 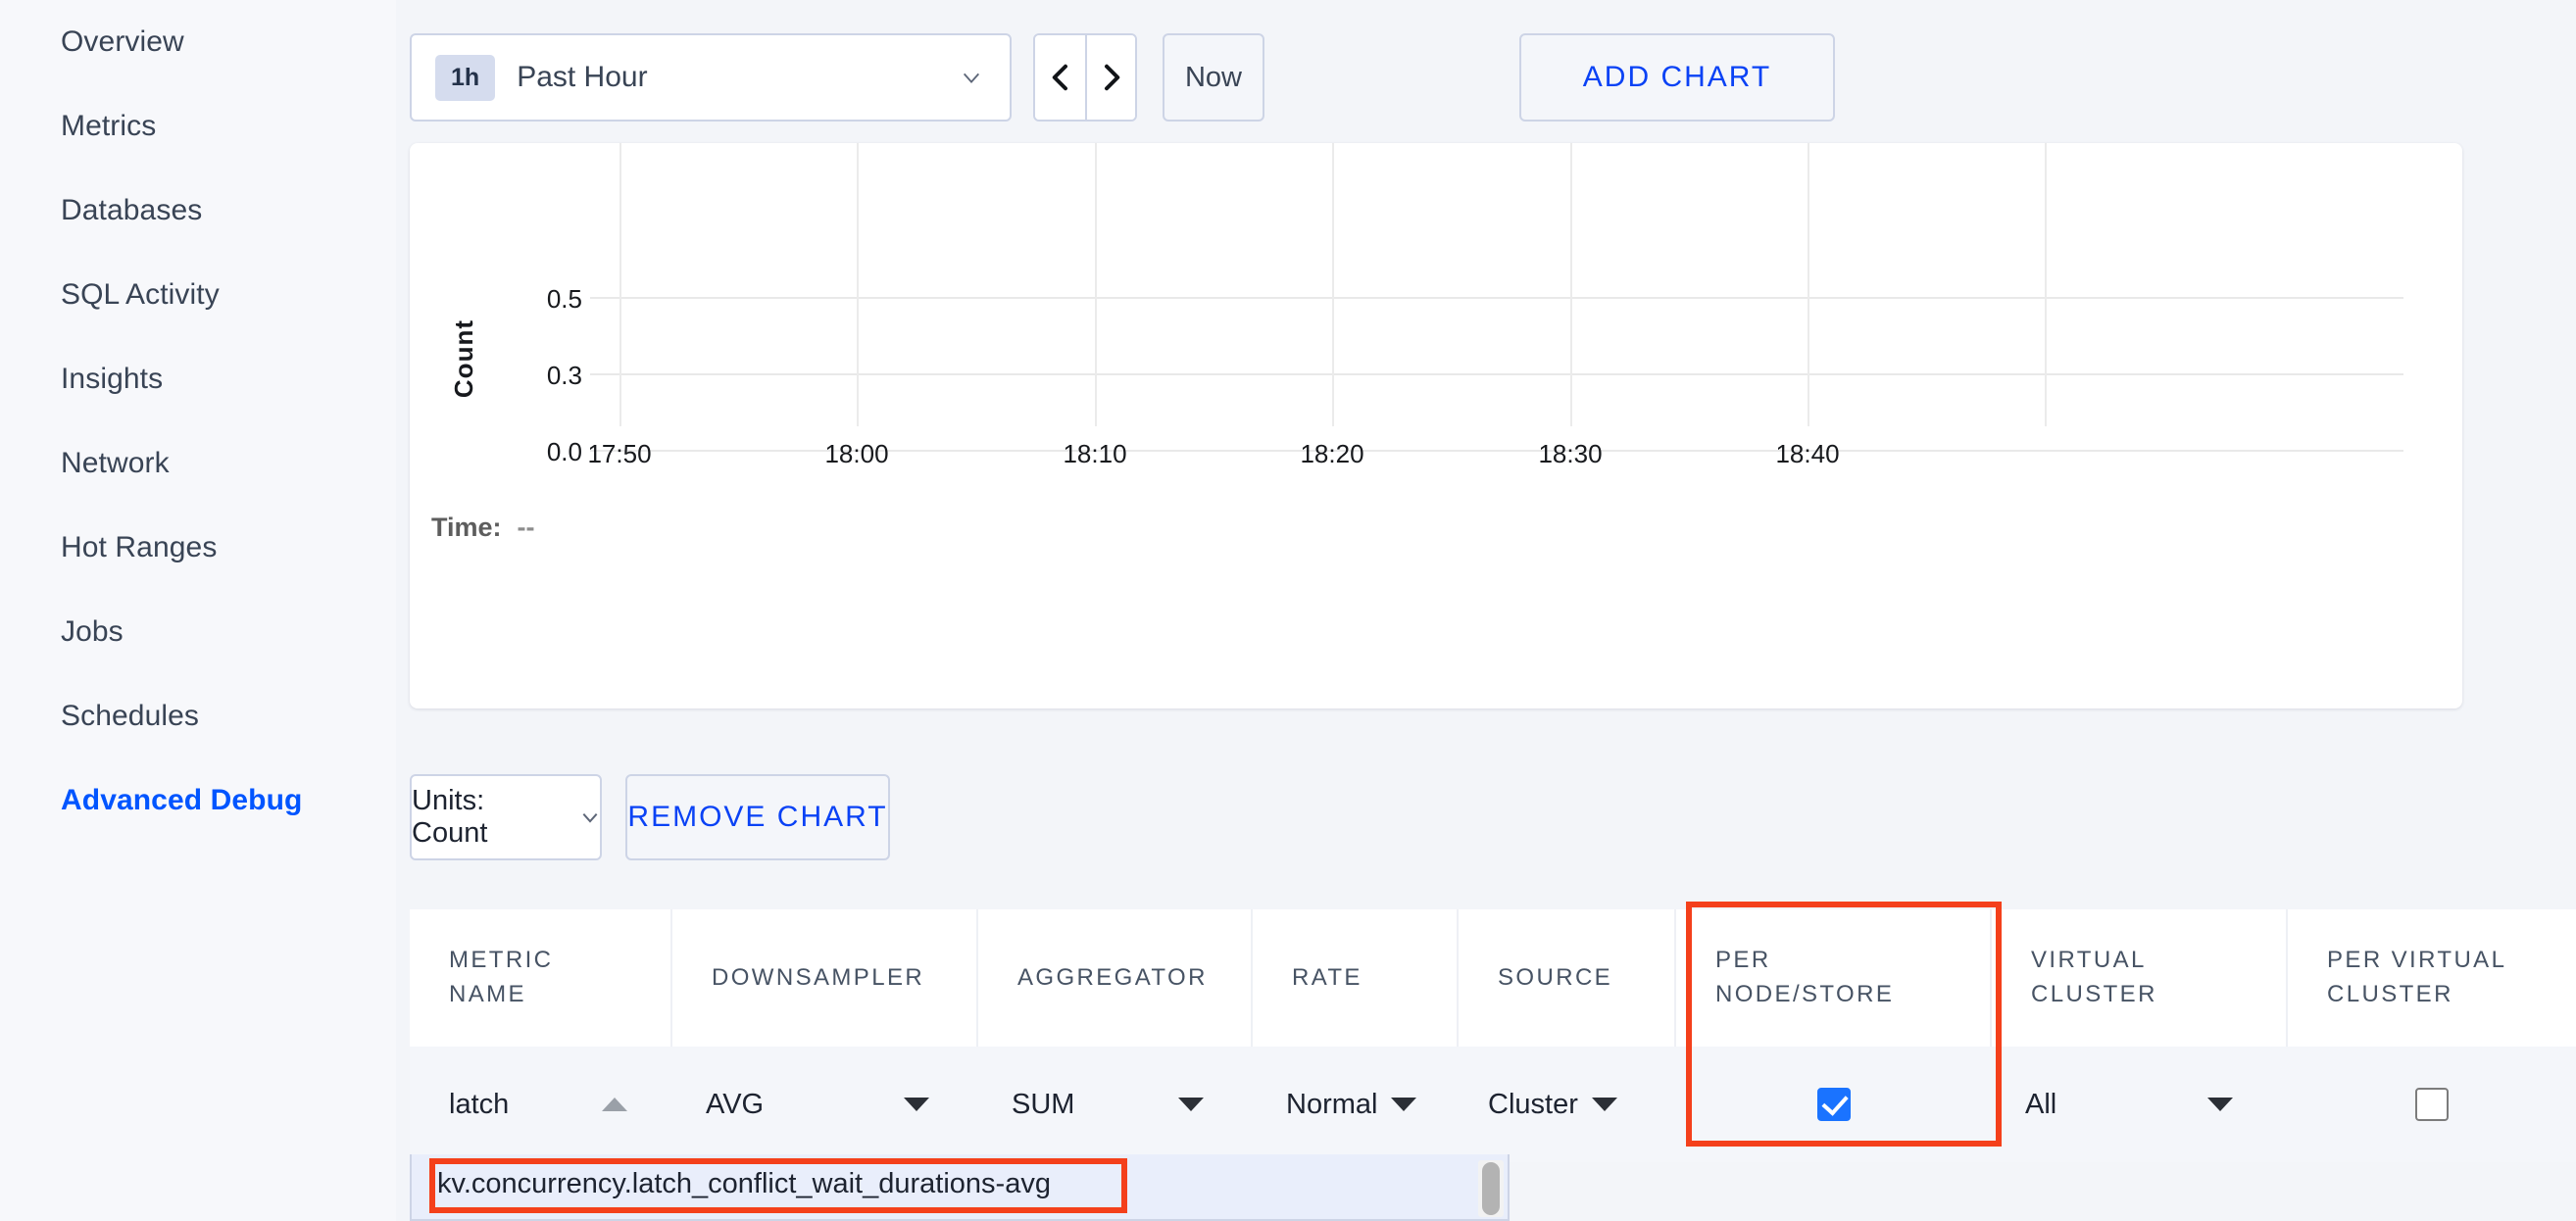 I want to click on column-header-line1: PER VIRTUAL, so click(x=2417, y=960).